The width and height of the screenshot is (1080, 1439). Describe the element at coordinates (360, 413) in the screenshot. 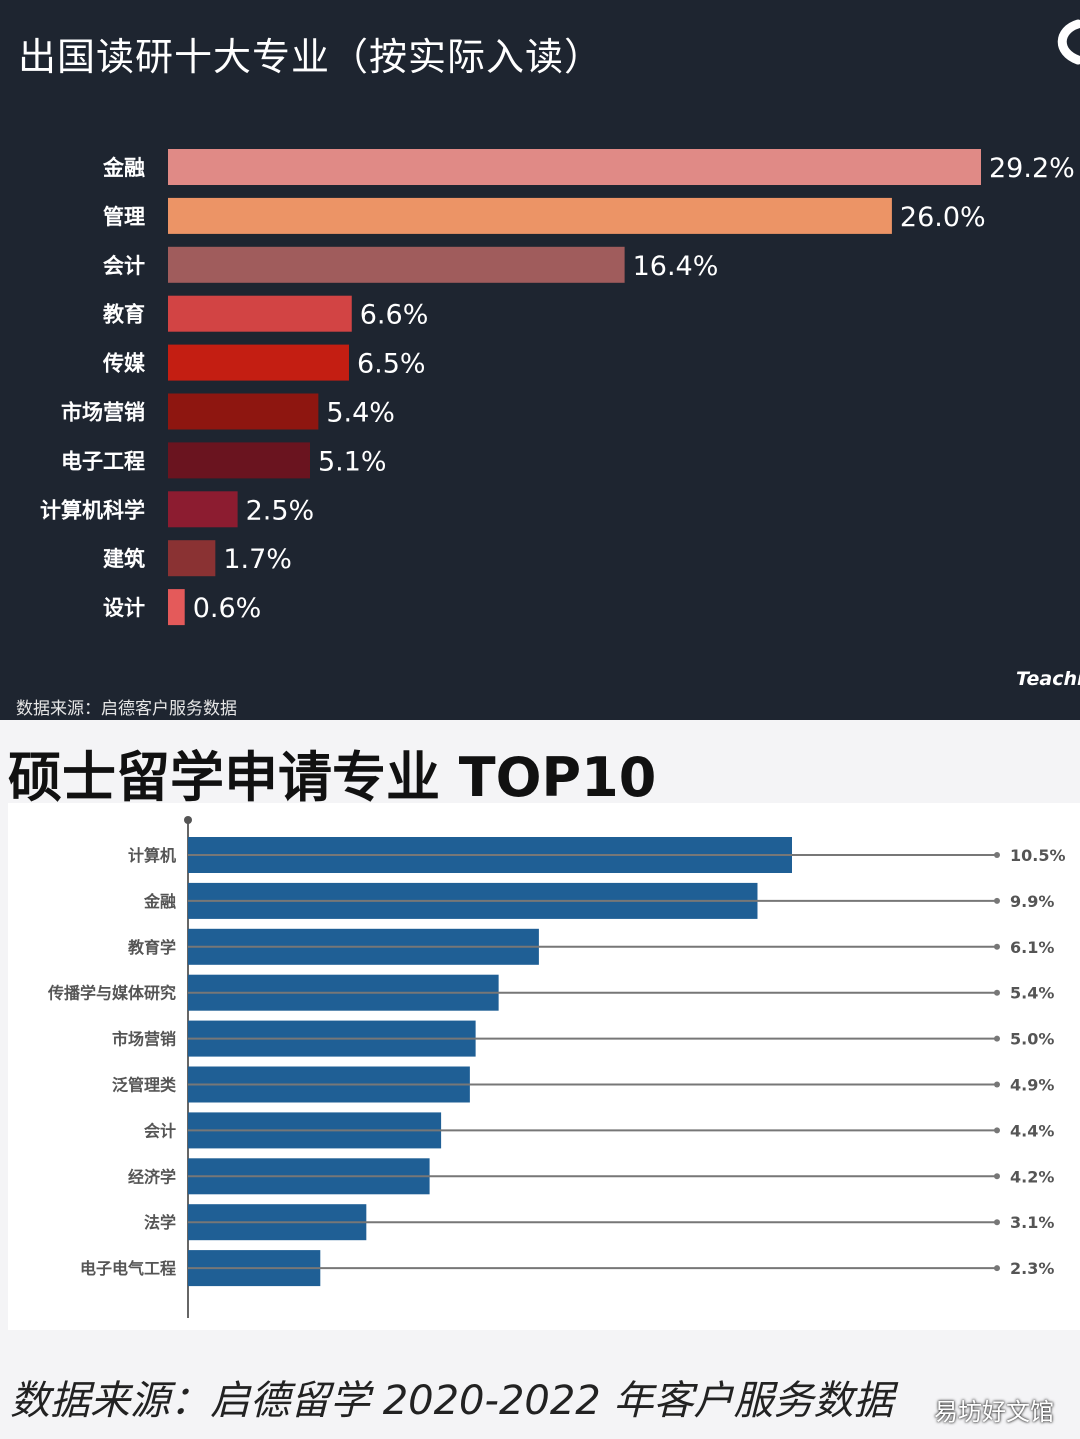

I see `top-value-label: 5.4%` at that location.